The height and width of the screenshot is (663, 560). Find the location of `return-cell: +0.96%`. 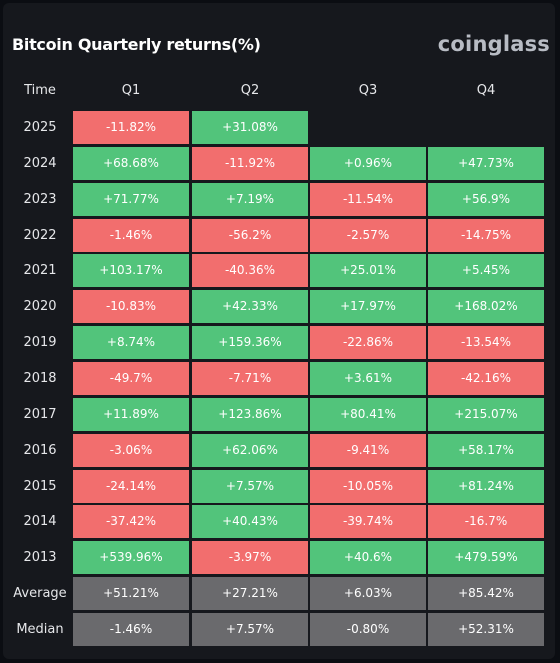

return-cell: +0.96% is located at coordinates (368, 163).